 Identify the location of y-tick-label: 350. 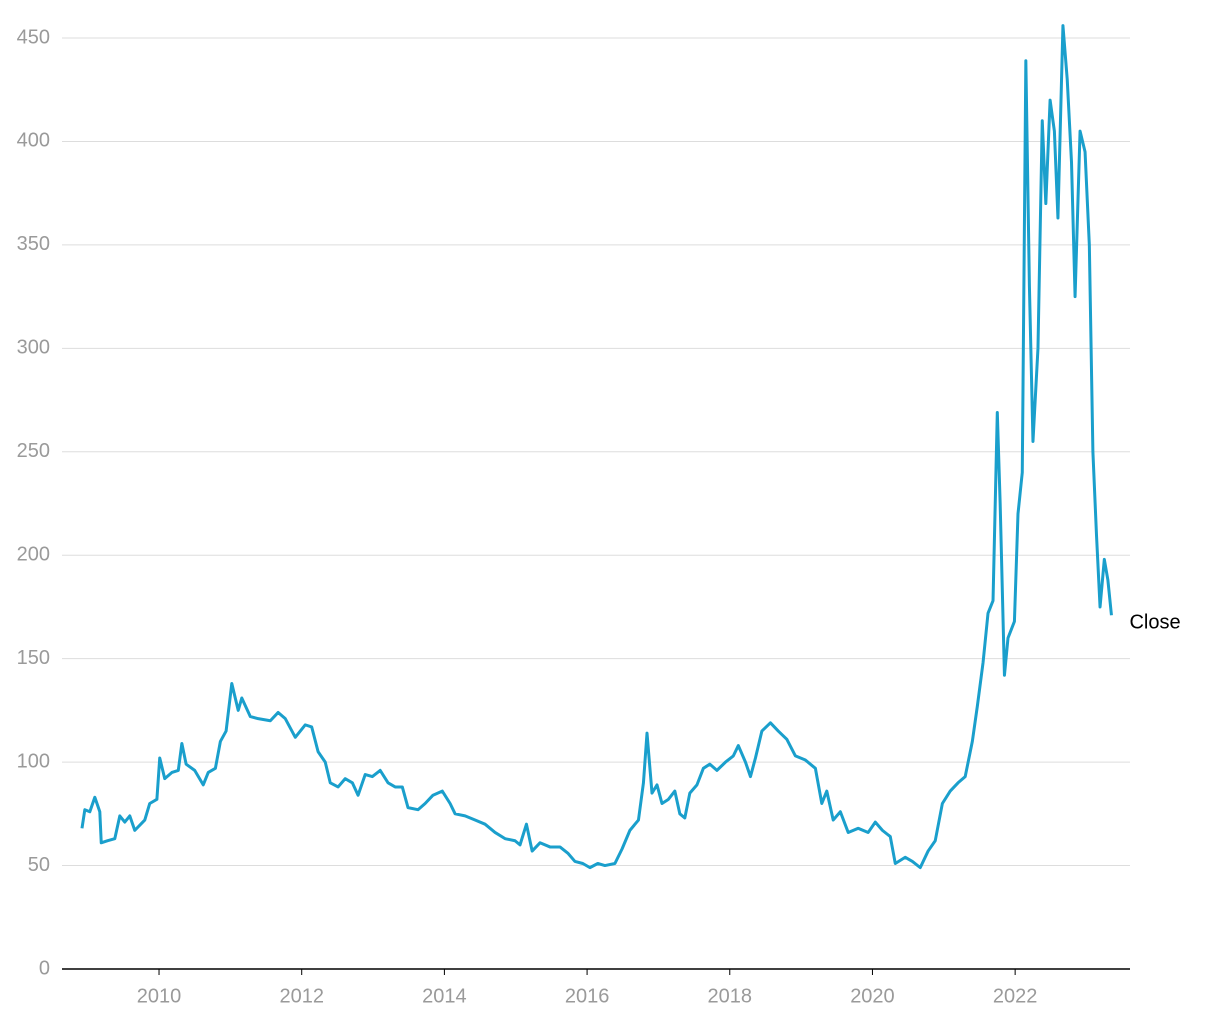
(33, 244).